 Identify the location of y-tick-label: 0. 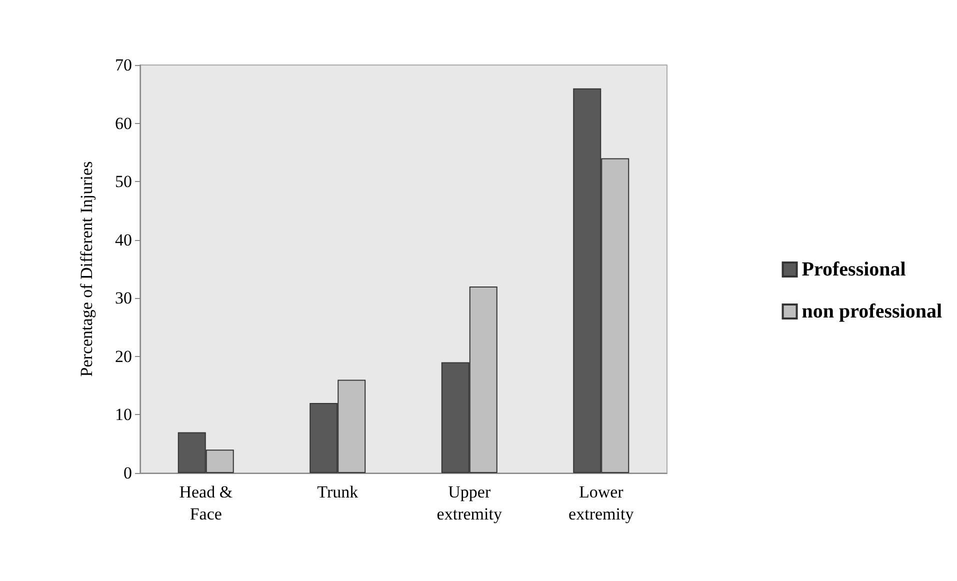
(128, 473).